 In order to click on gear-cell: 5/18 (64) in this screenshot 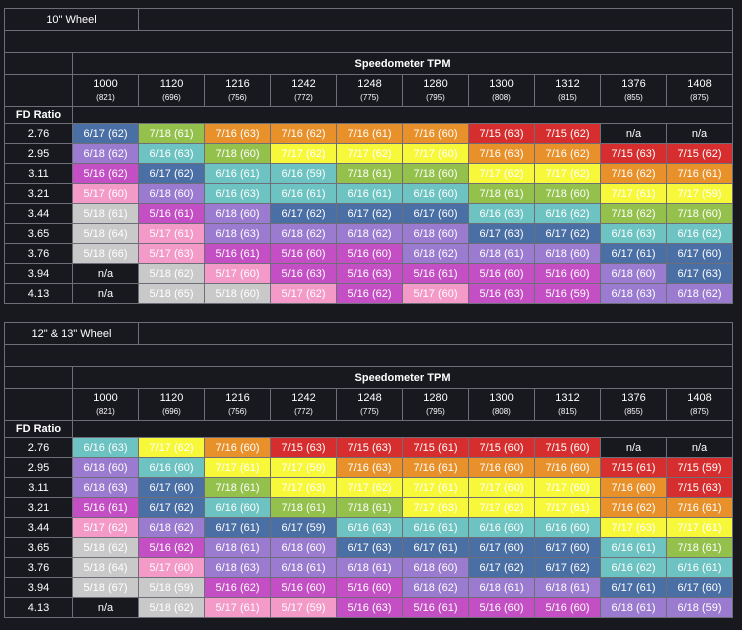, I will do `click(105, 567)`.